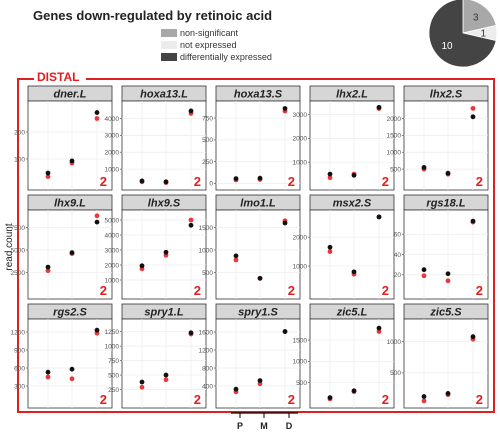 This screenshot has height=433, width=500. I want to click on panel-rgs18-l: rgs18.L 20 40 60 2, so click(441, 247).